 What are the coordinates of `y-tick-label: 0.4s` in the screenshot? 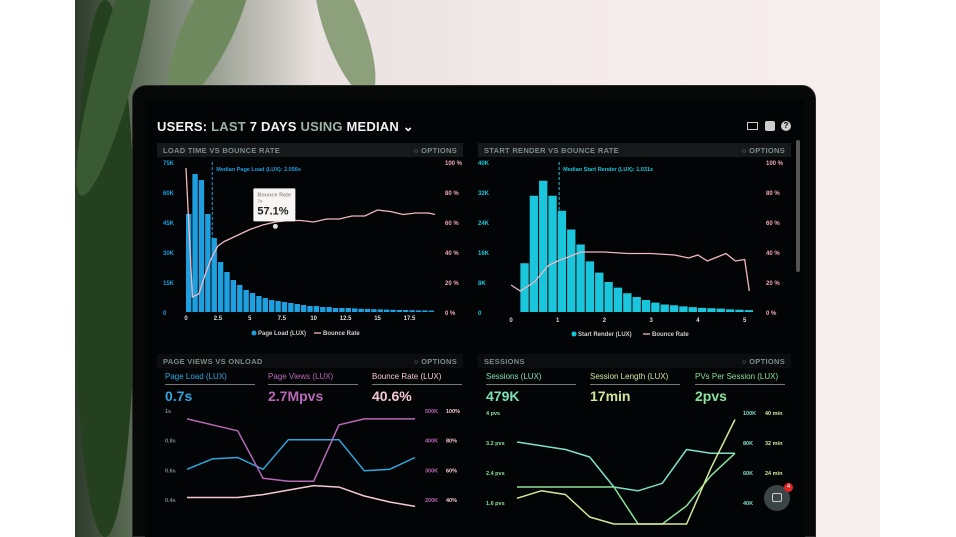 It's located at (170, 501).